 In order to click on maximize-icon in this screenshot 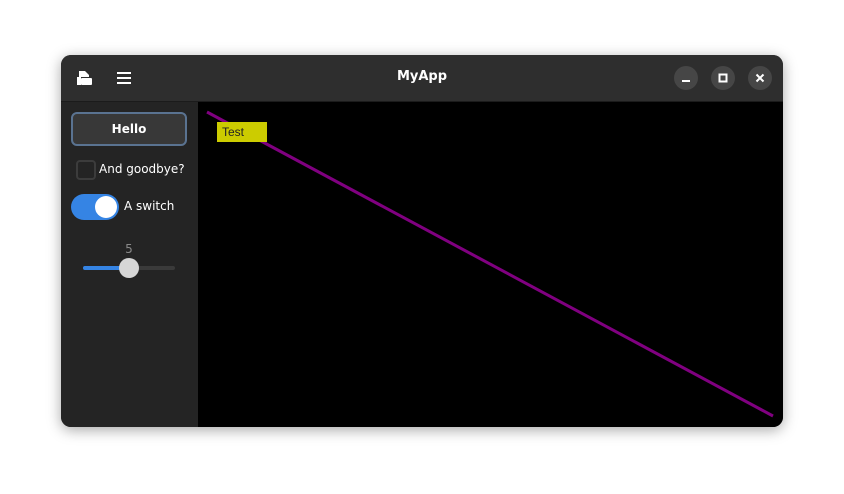, I will do `click(723, 78)`.